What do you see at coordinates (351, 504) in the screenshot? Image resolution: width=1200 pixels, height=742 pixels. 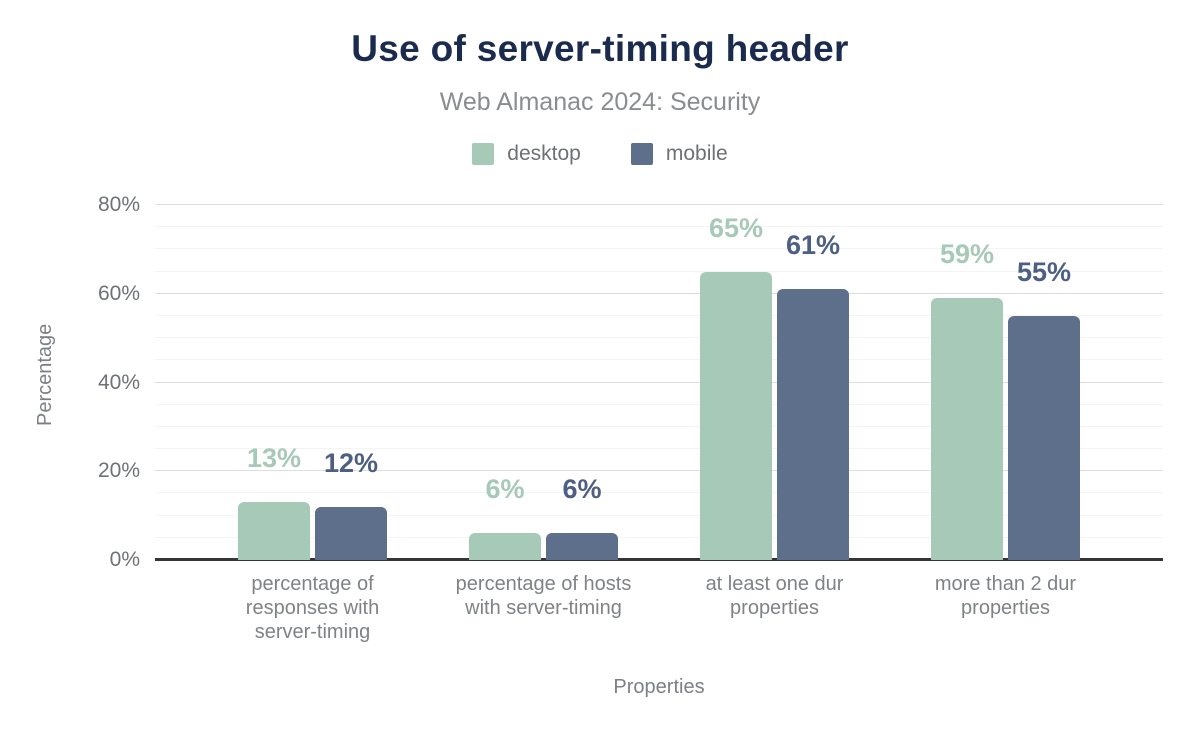 I see `bar-mobile-0: 12%` at bounding box center [351, 504].